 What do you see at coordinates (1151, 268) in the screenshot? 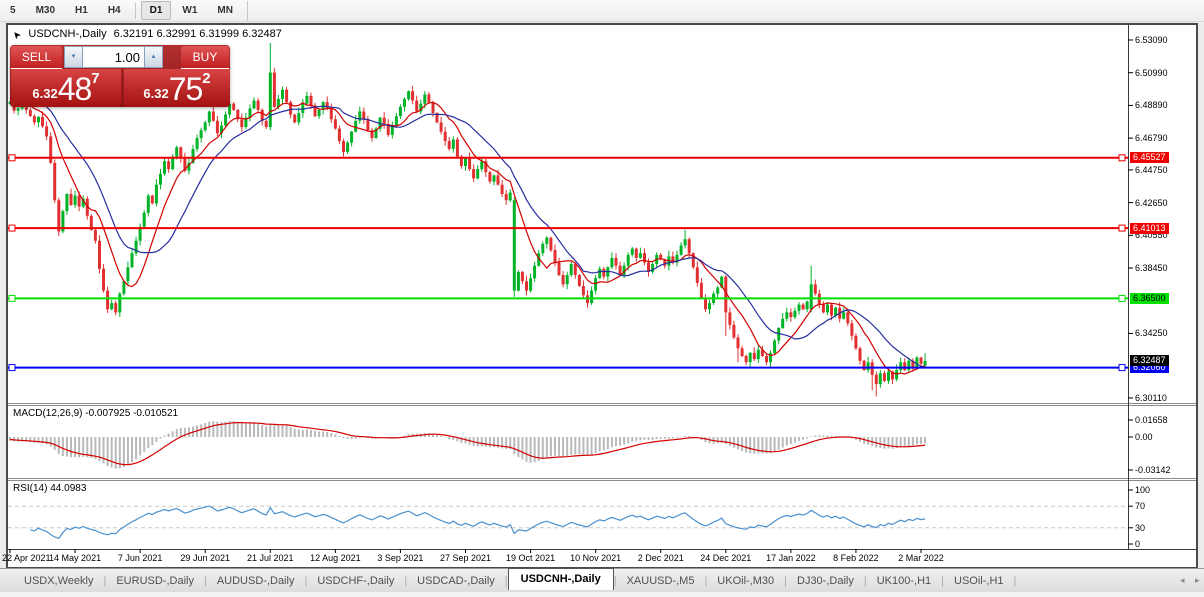
I see `price-axis-label: 6.38450` at bounding box center [1151, 268].